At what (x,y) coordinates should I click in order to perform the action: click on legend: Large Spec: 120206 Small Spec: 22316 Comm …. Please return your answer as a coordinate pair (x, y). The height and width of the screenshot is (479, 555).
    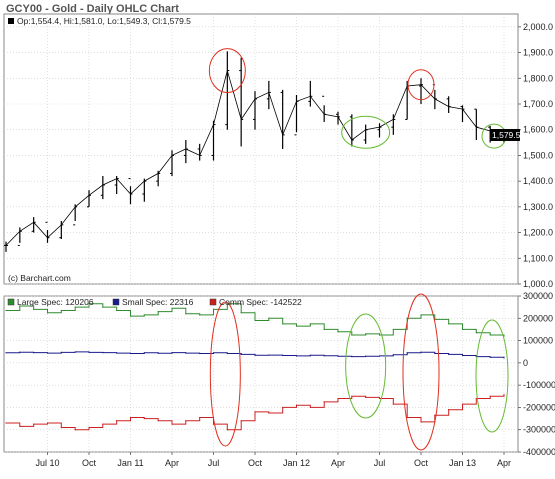
    Looking at the image, I should click on (154, 302).